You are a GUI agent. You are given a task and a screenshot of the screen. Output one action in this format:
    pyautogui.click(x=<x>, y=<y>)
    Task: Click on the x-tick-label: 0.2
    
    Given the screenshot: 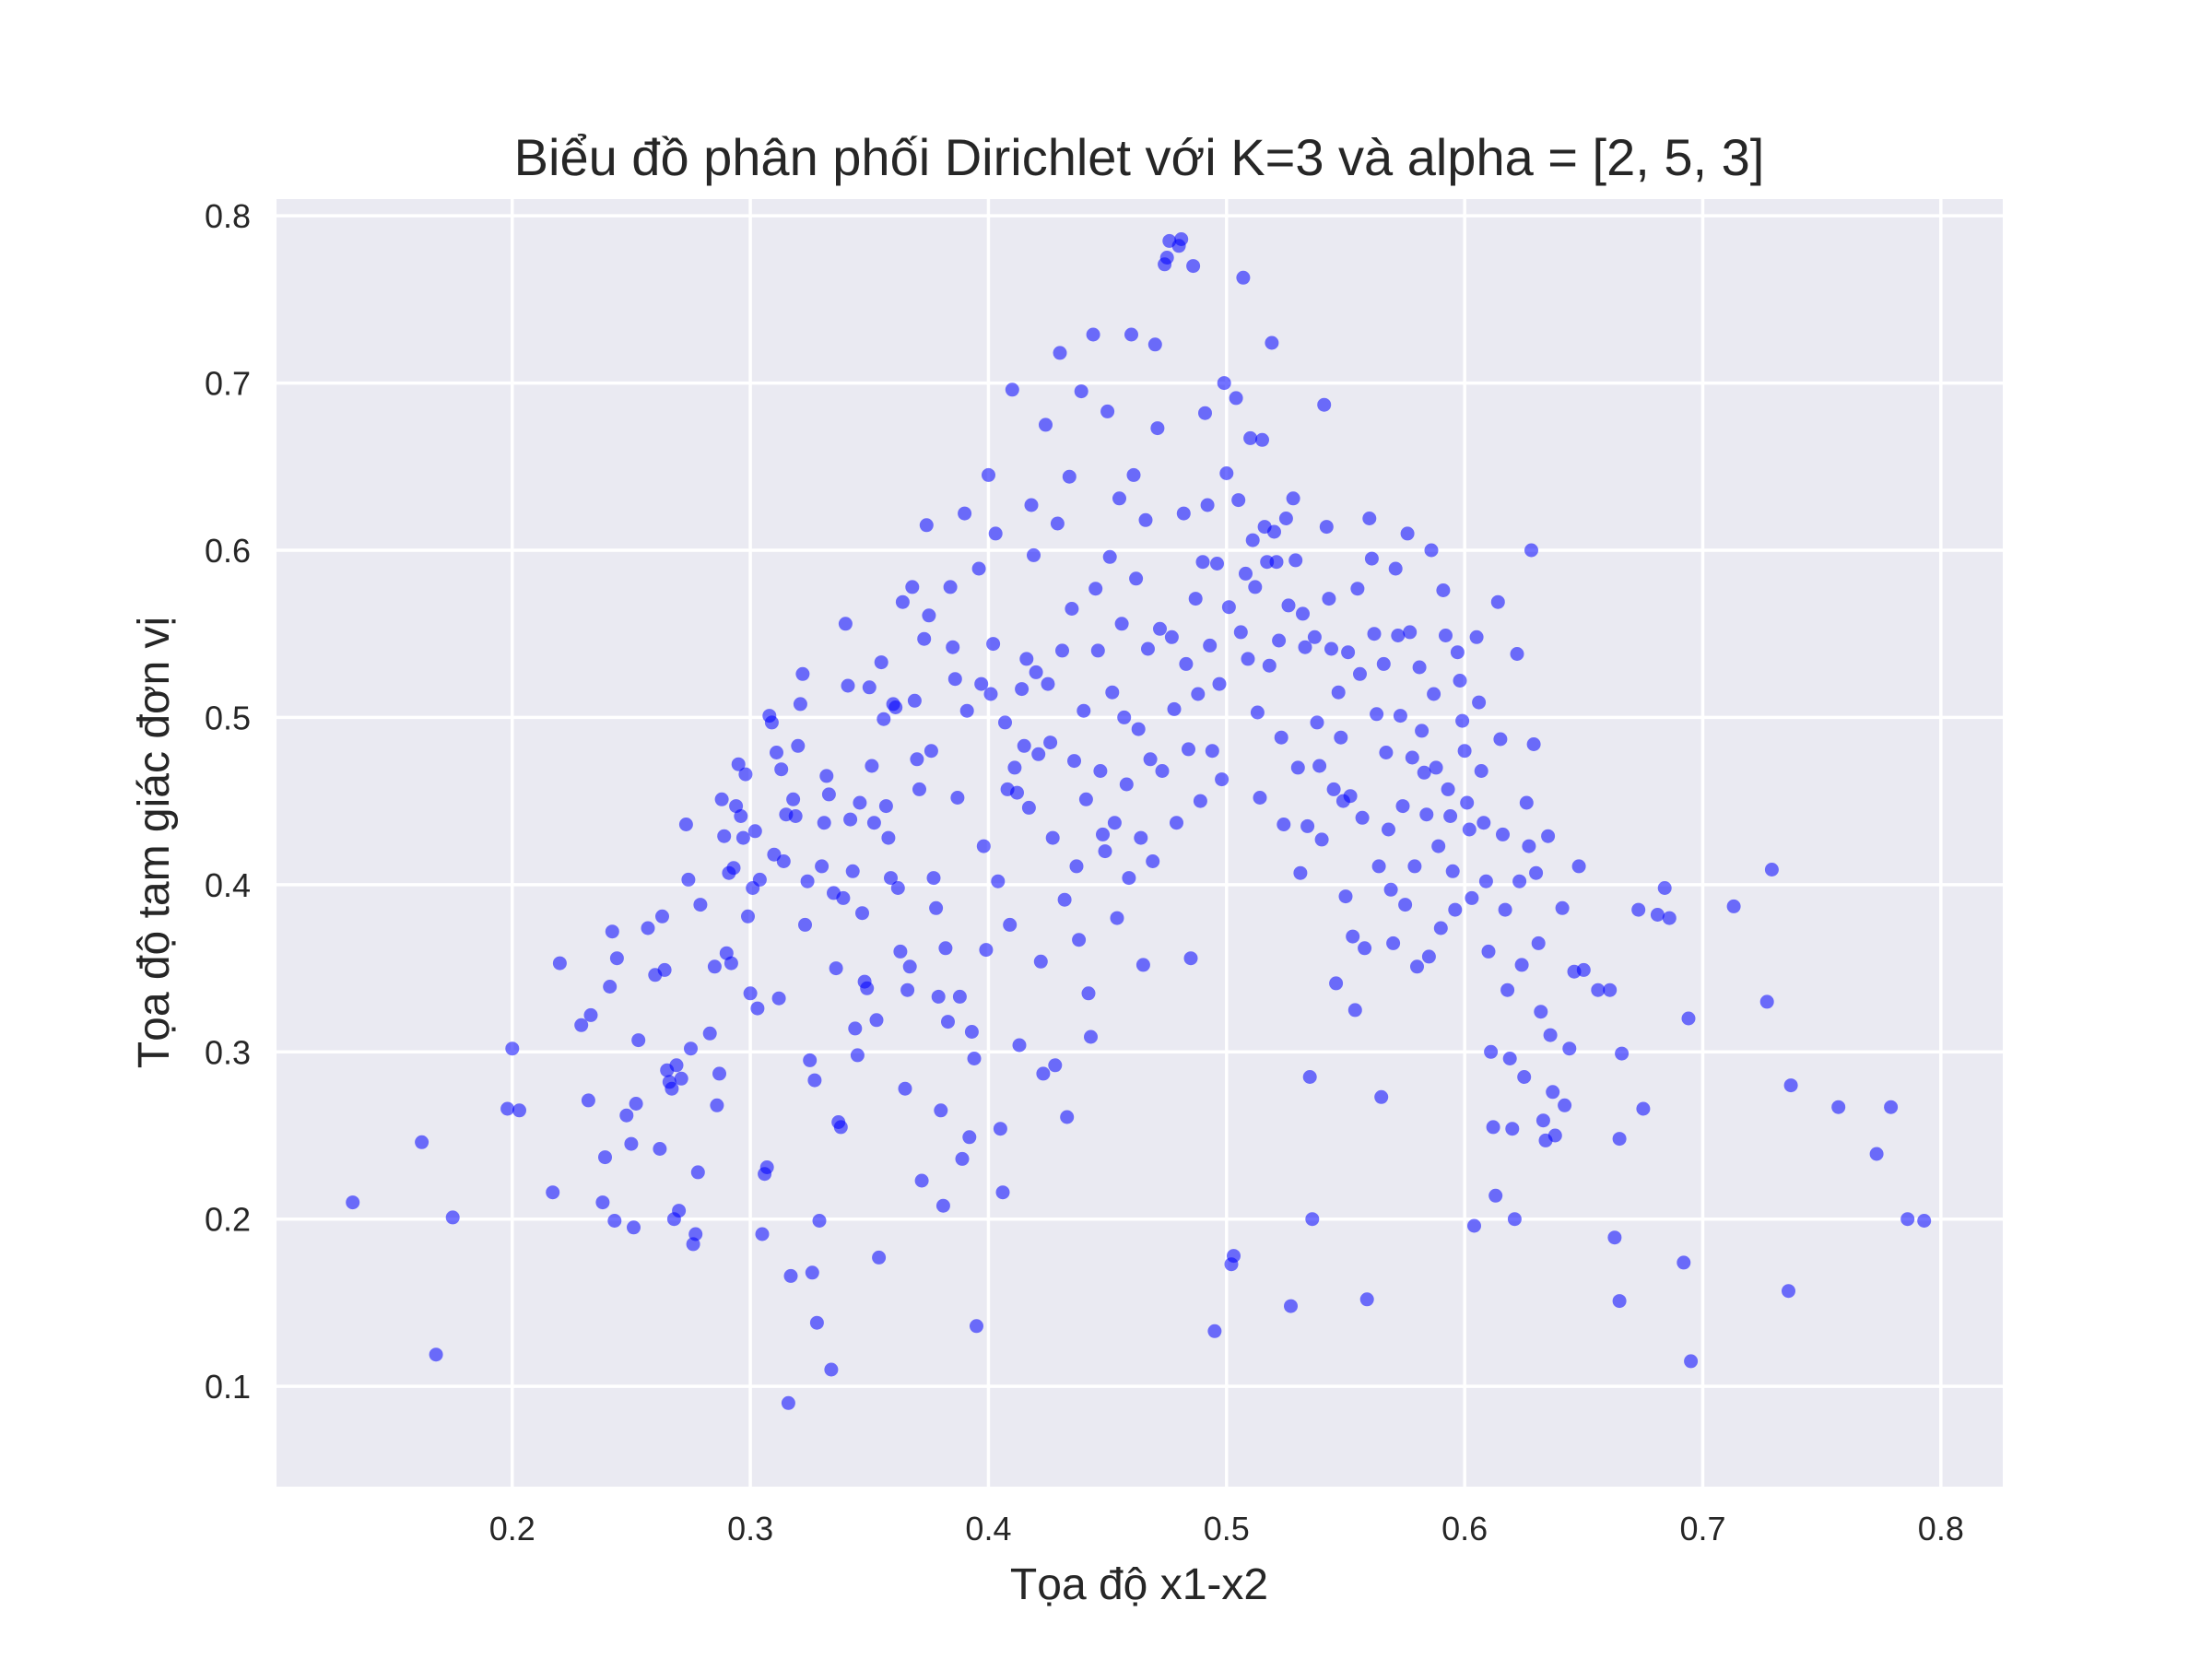 What is the action you would take?
    pyautogui.click(x=512, y=1528)
    